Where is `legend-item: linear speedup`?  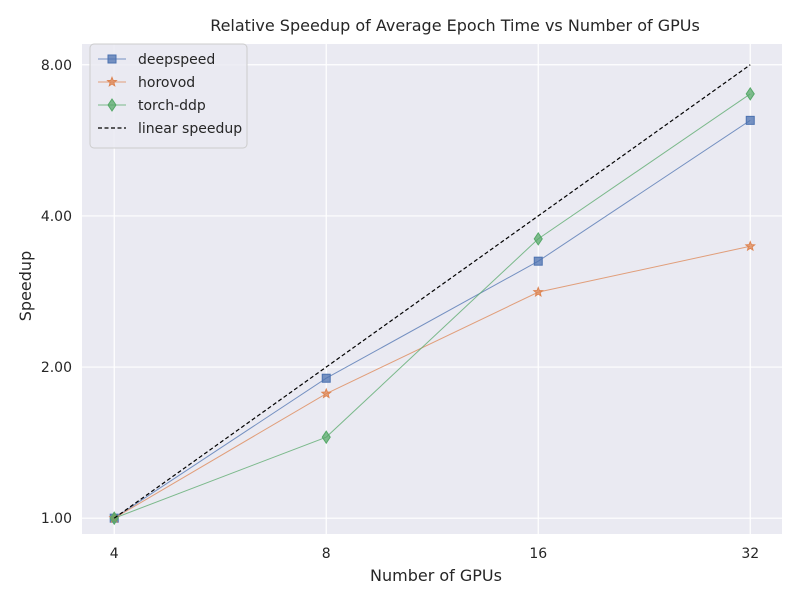 legend-item: linear speedup is located at coordinates (170, 129).